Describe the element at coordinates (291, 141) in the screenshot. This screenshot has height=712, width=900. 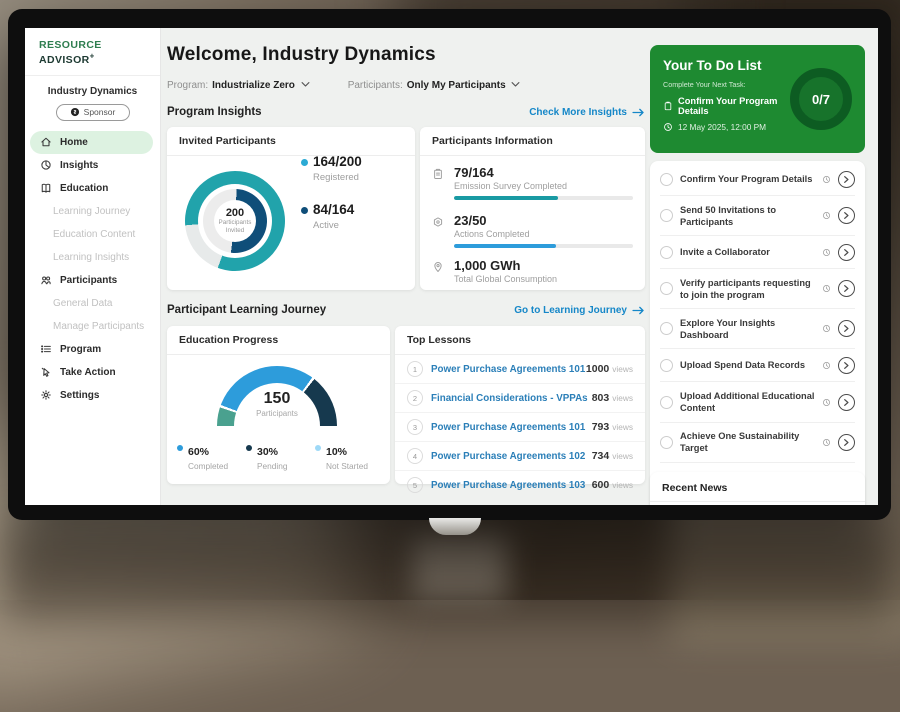
I see `card-title: Invited Participants` at that location.